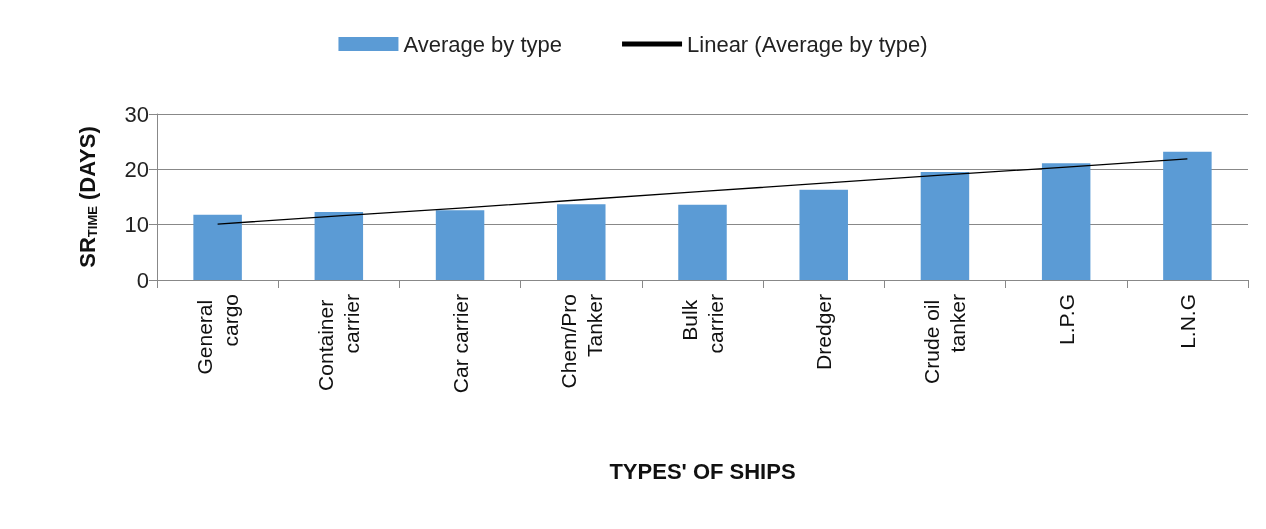 This screenshot has width=1266, height=529. Describe the element at coordinates (824, 332) in the screenshot. I see `x-tick-label: Dredger` at that location.